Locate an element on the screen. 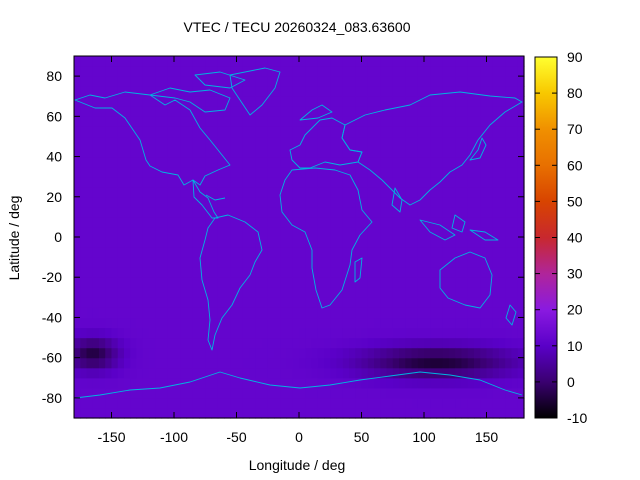 This screenshot has width=640, height=480. y-tick-label: -20 is located at coordinates (52, 277).